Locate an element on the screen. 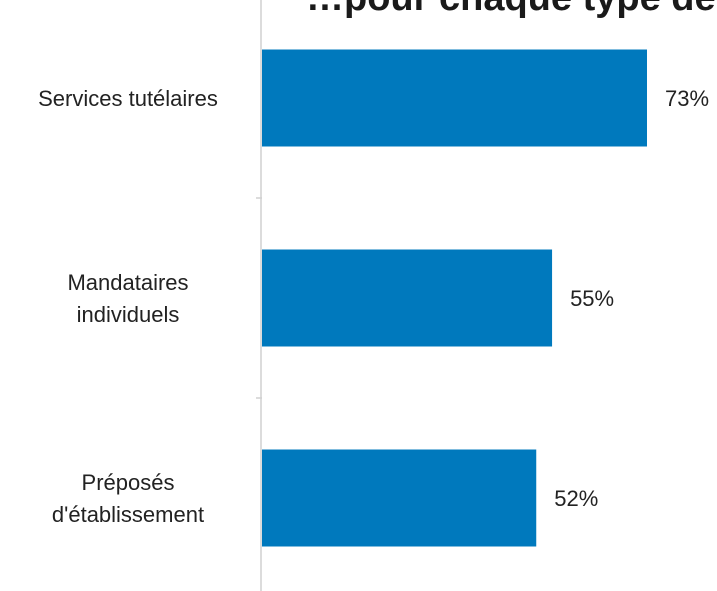 The height and width of the screenshot is (591, 717). value-label-mandataires-individuels: 55% is located at coordinates (592, 298).